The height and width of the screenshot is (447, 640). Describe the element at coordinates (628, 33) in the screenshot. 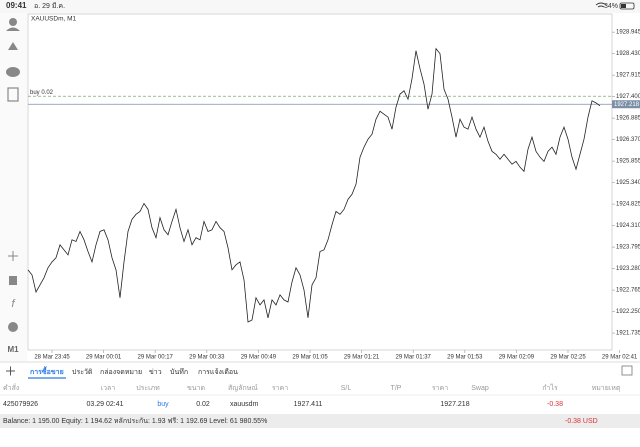

I see `y-tick-label: 1928.945` at that location.